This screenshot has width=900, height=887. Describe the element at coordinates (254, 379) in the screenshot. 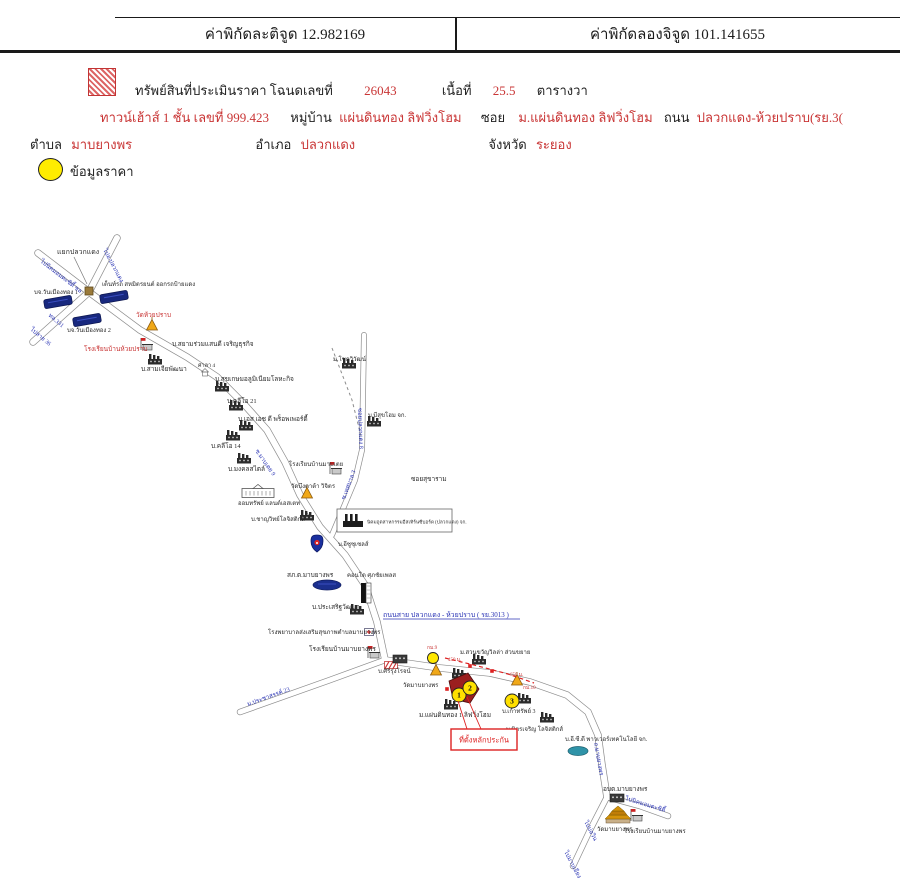

I see `map-label: บ.สุขเกษมอลูมิเนียมโลหะกิจ` at that location.